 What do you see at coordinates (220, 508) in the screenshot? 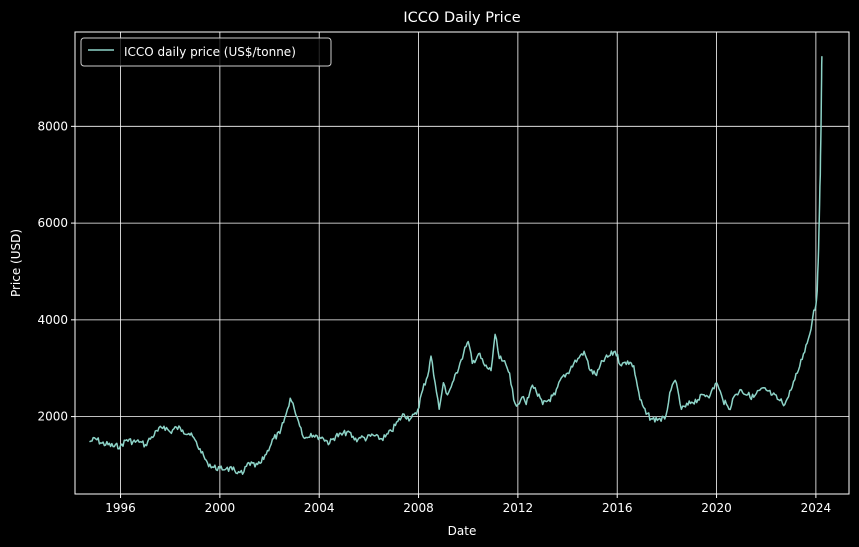
I see `x-tick-label: 2000` at bounding box center [220, 508].